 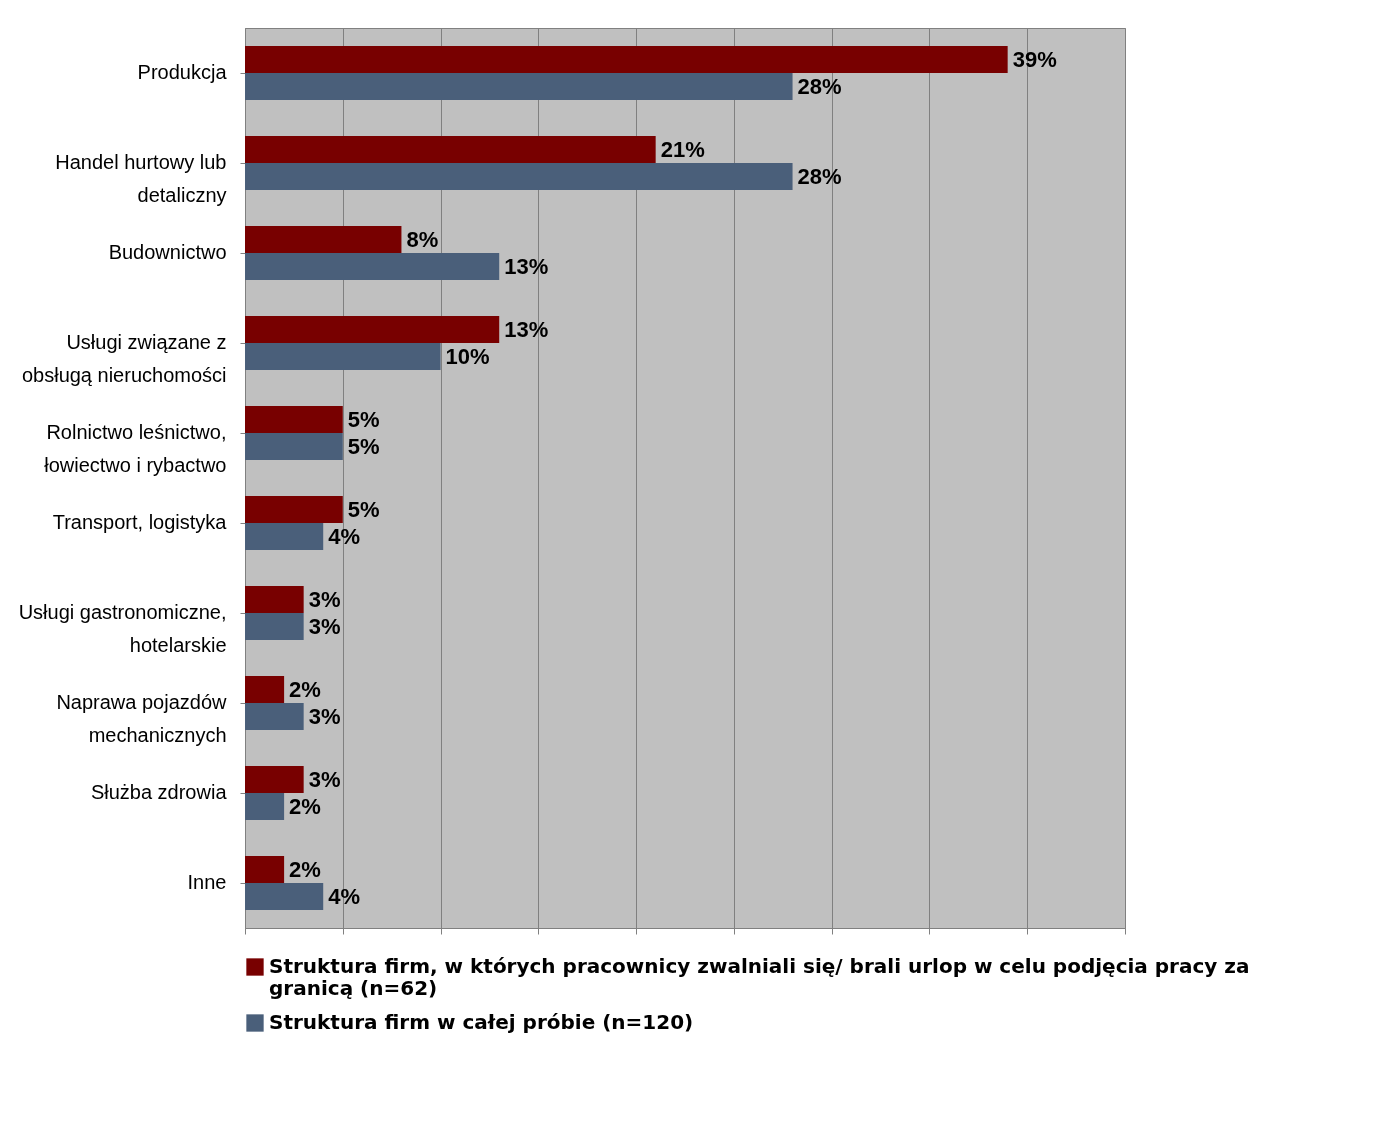 I want to click on y-tick-label: Budownictwo, so click(x=167, y=252).